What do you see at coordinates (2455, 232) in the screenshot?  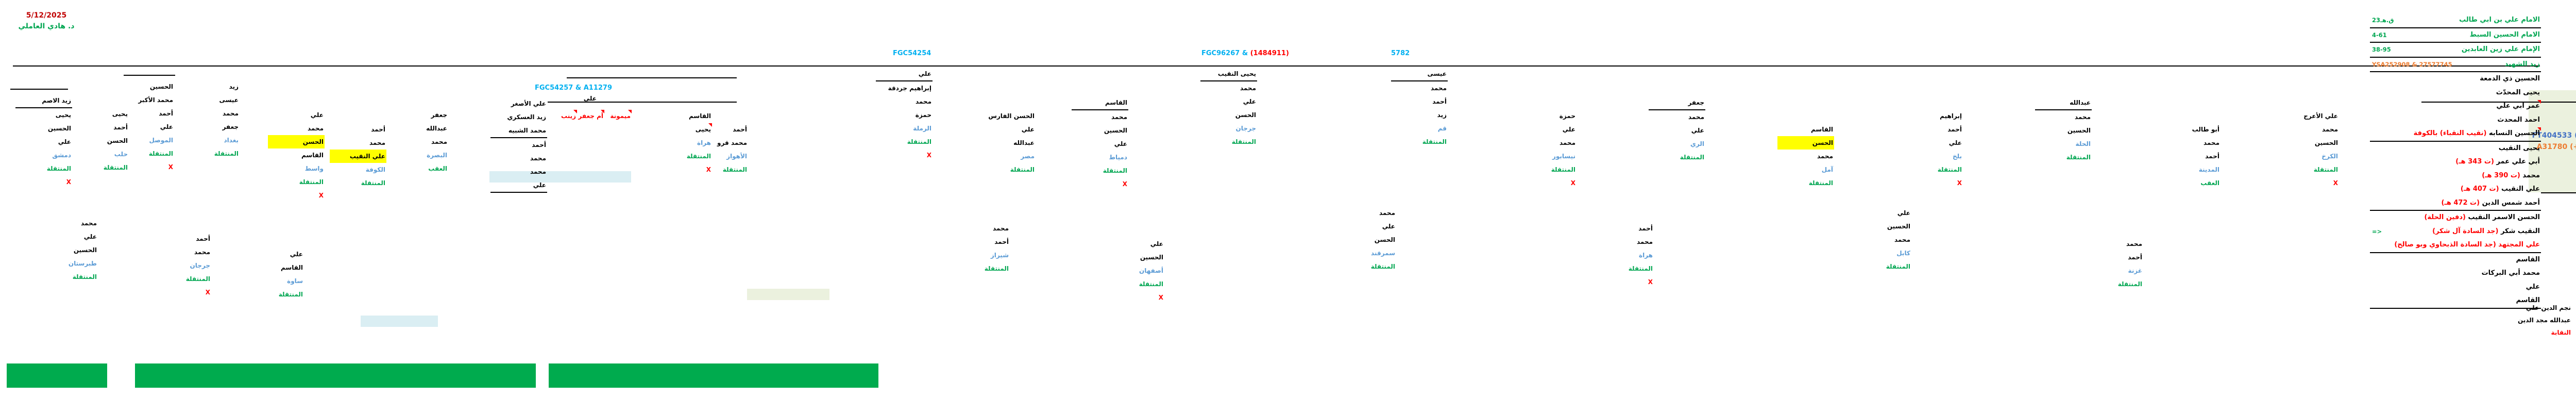 I see `tree-node: => النقيب شكر (جد السادة آل شكر)` at bounding box center [2455, 232].